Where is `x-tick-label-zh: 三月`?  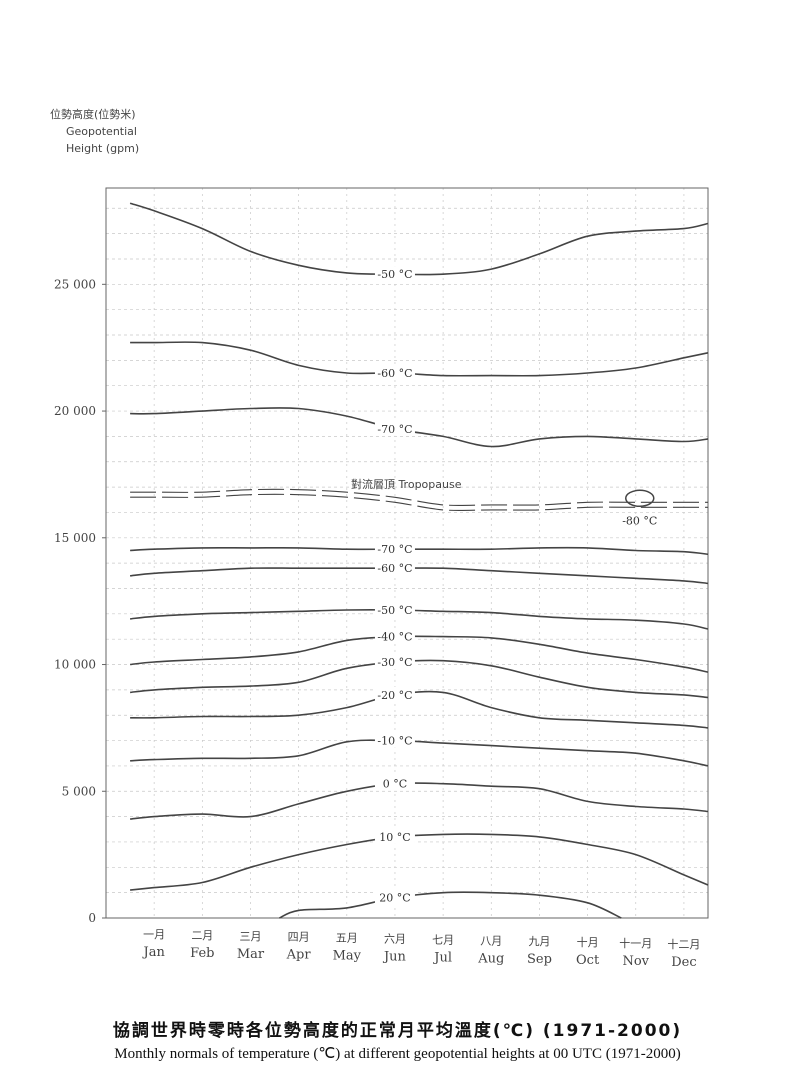
x-tick-label-zh: 三月 is located at coordinates (250, 936).